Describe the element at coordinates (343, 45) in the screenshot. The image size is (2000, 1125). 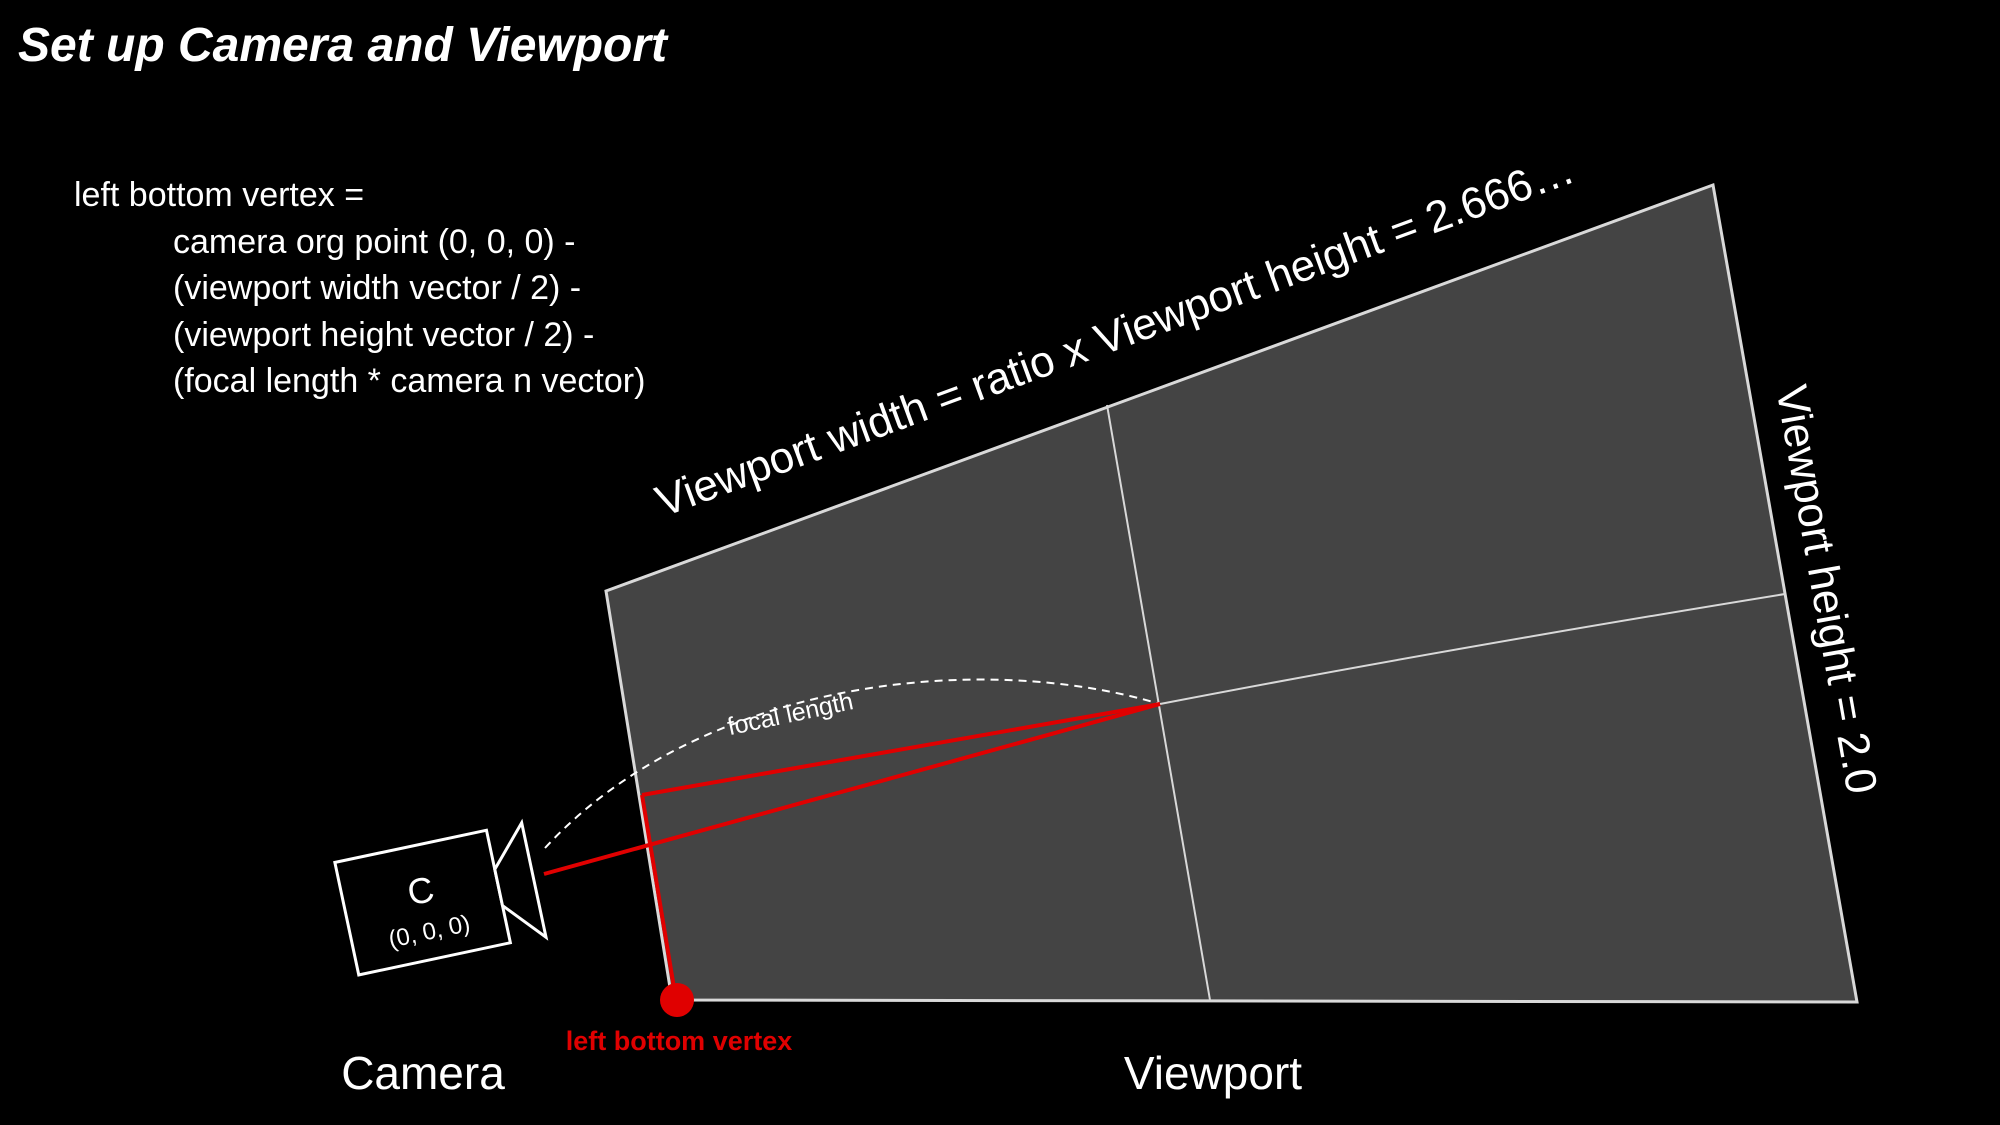
I see `slide-title: Set up Camera and Viewport` at that location.